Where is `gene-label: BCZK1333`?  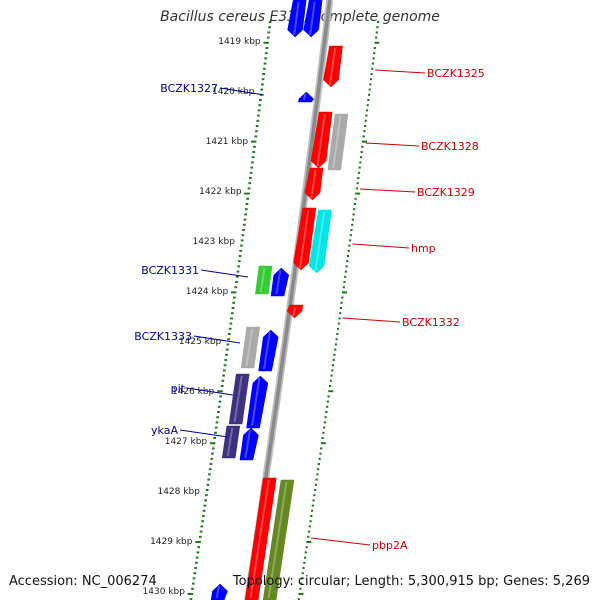 gene-label: BCZK1333 is located at coordinates (163, 336).